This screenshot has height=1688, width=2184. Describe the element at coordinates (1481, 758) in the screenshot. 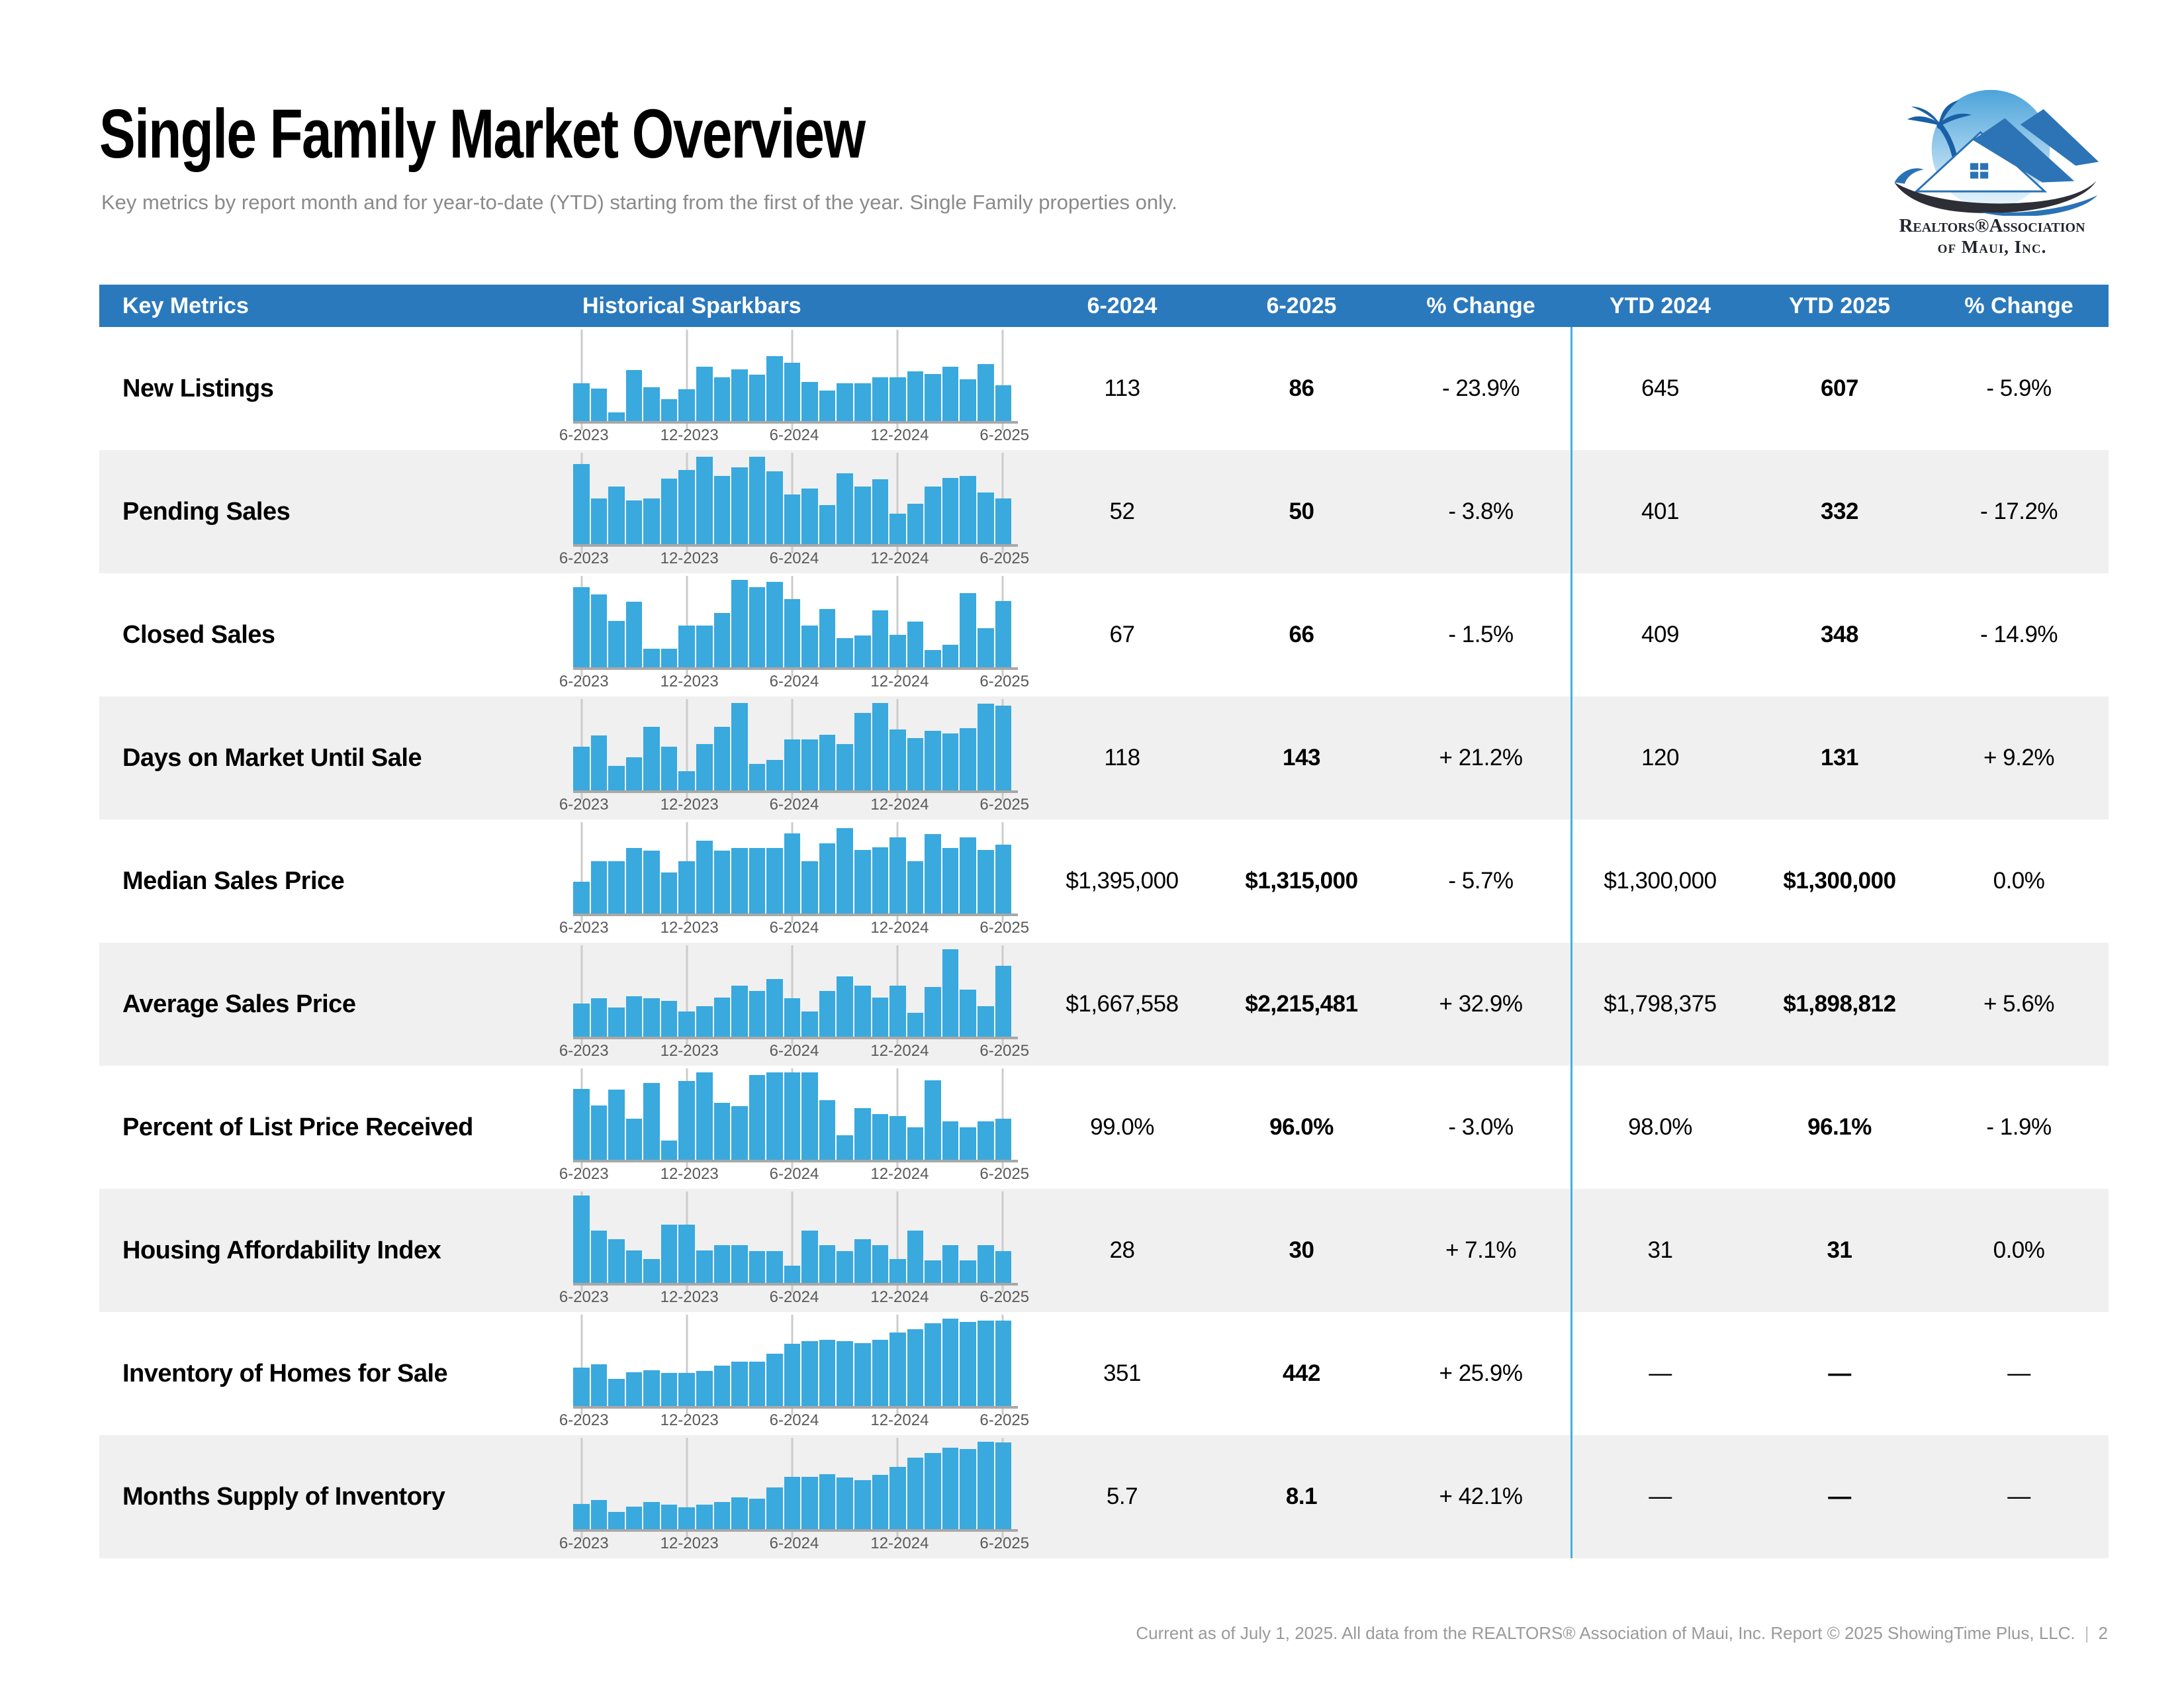

I see `value-pct: + 21.2%` at that location.